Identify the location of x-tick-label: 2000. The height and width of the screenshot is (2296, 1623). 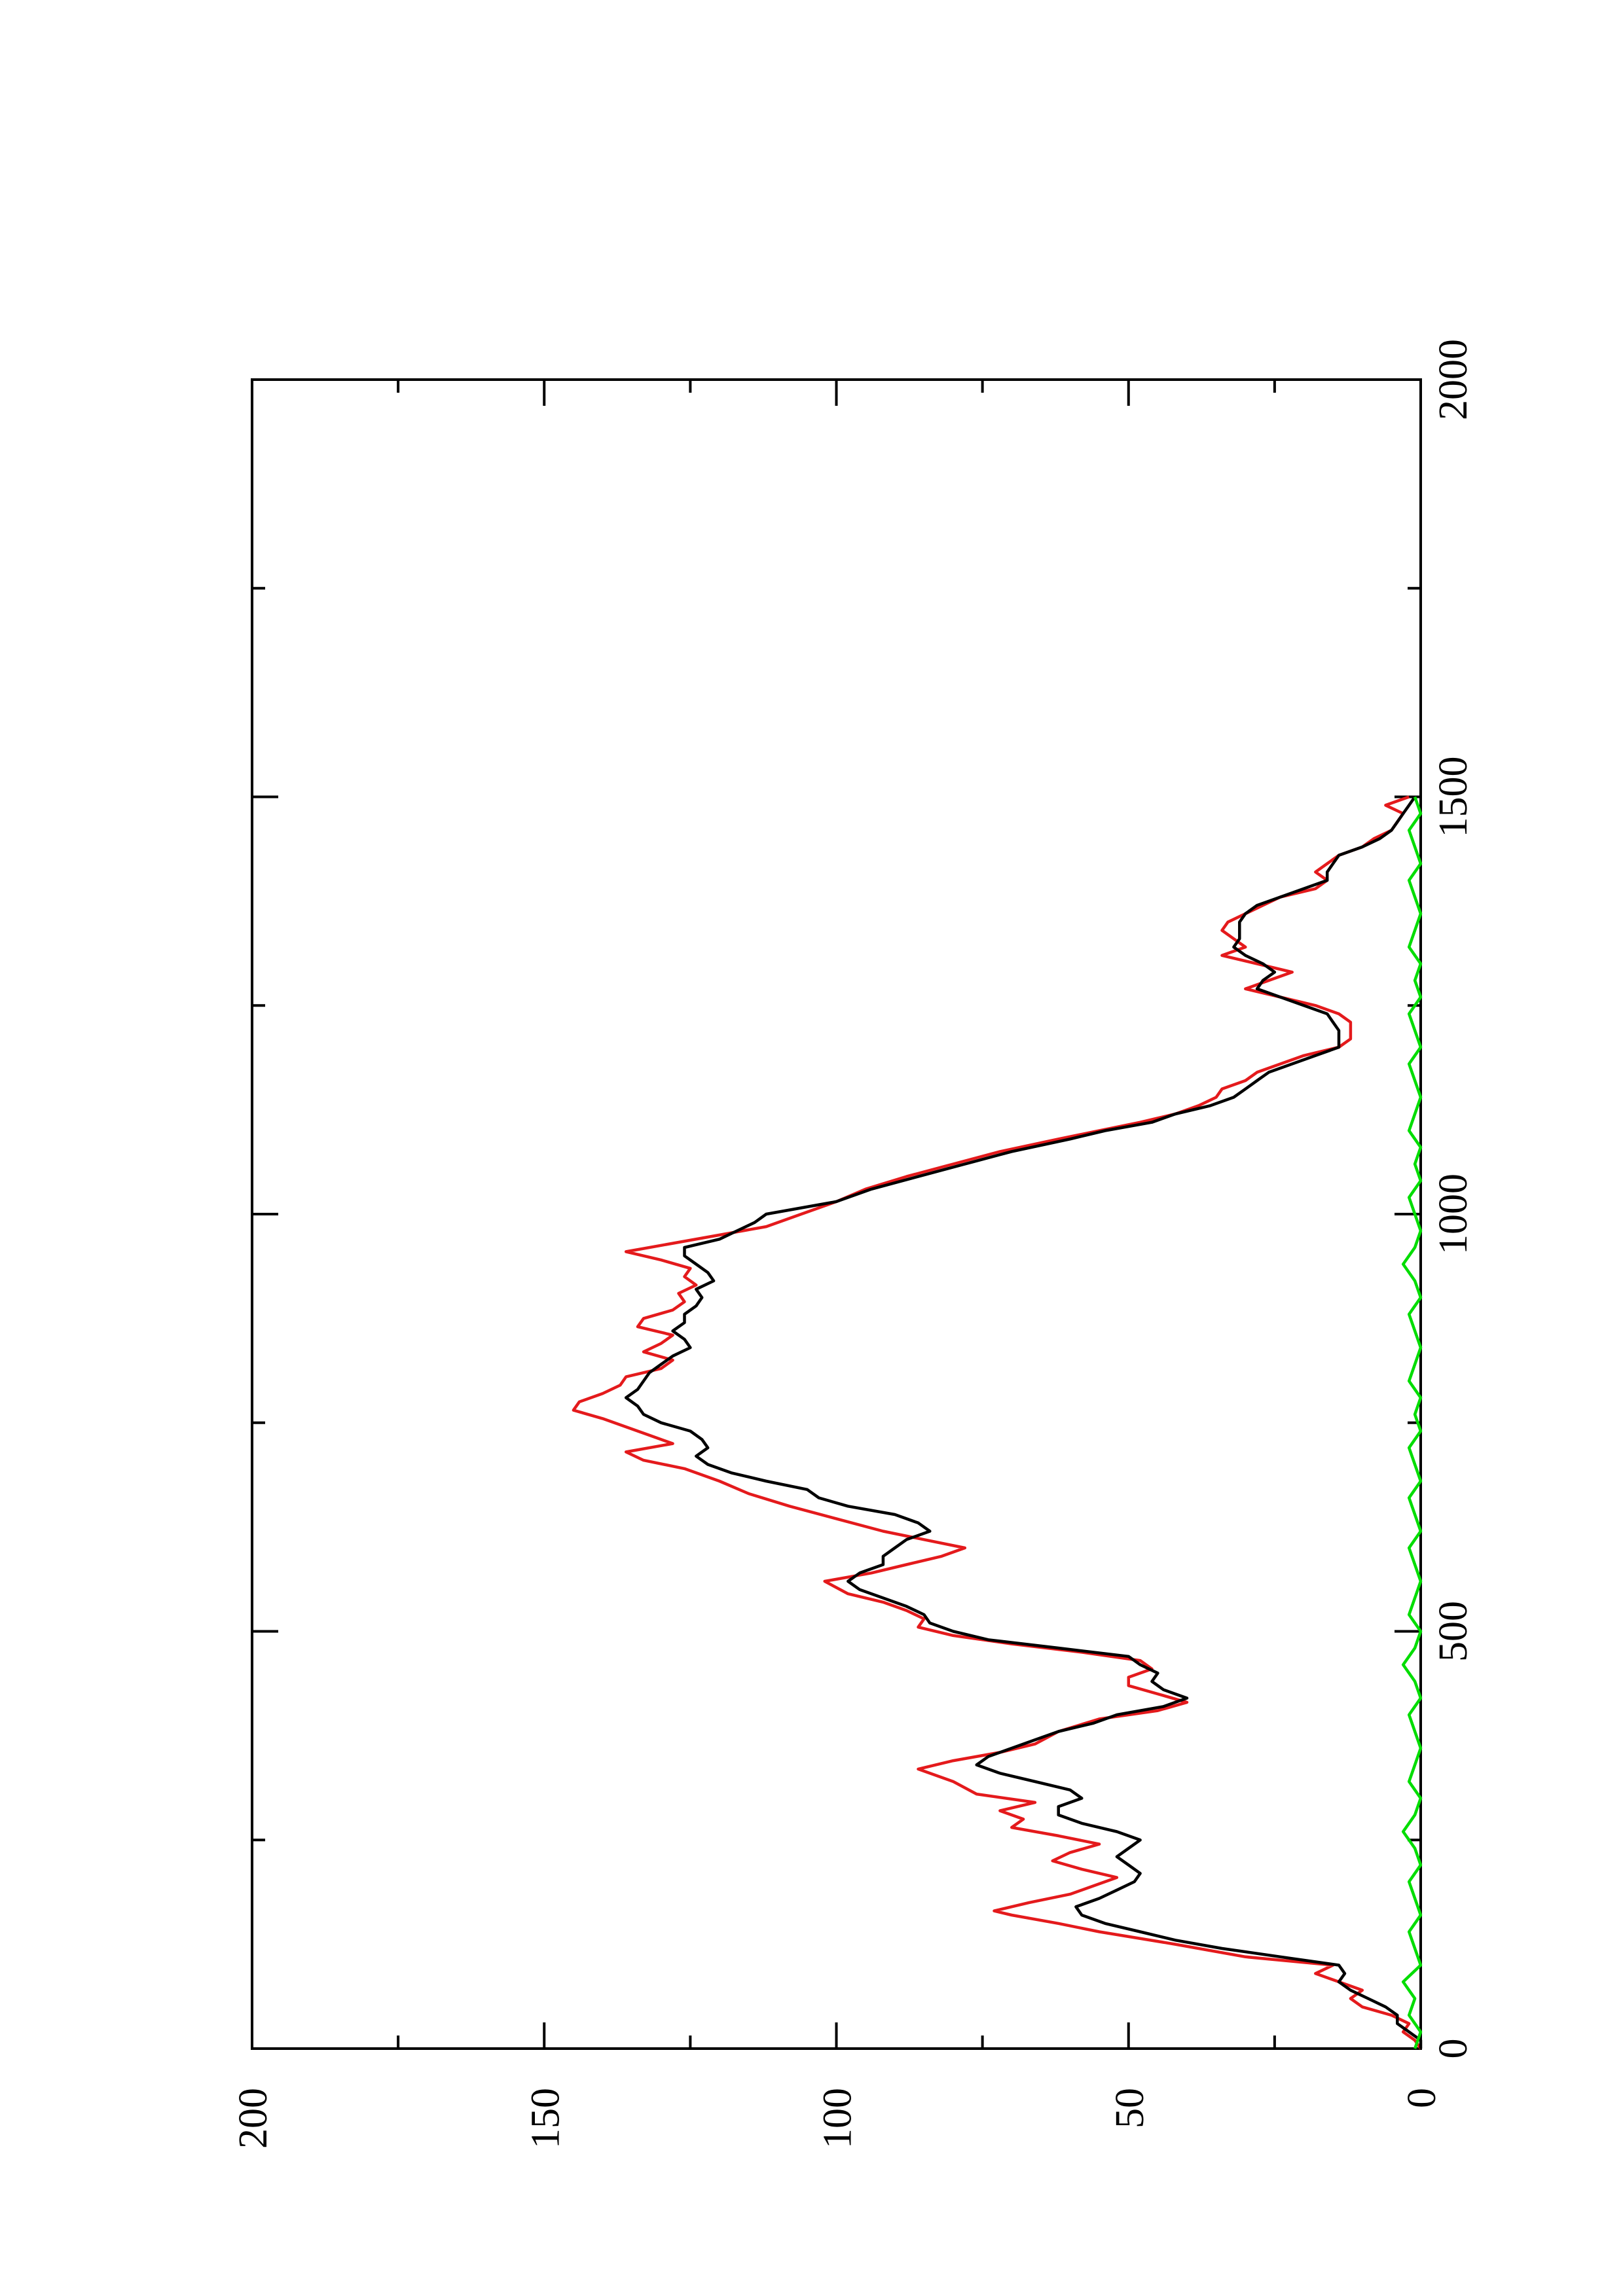
(1453, 379).